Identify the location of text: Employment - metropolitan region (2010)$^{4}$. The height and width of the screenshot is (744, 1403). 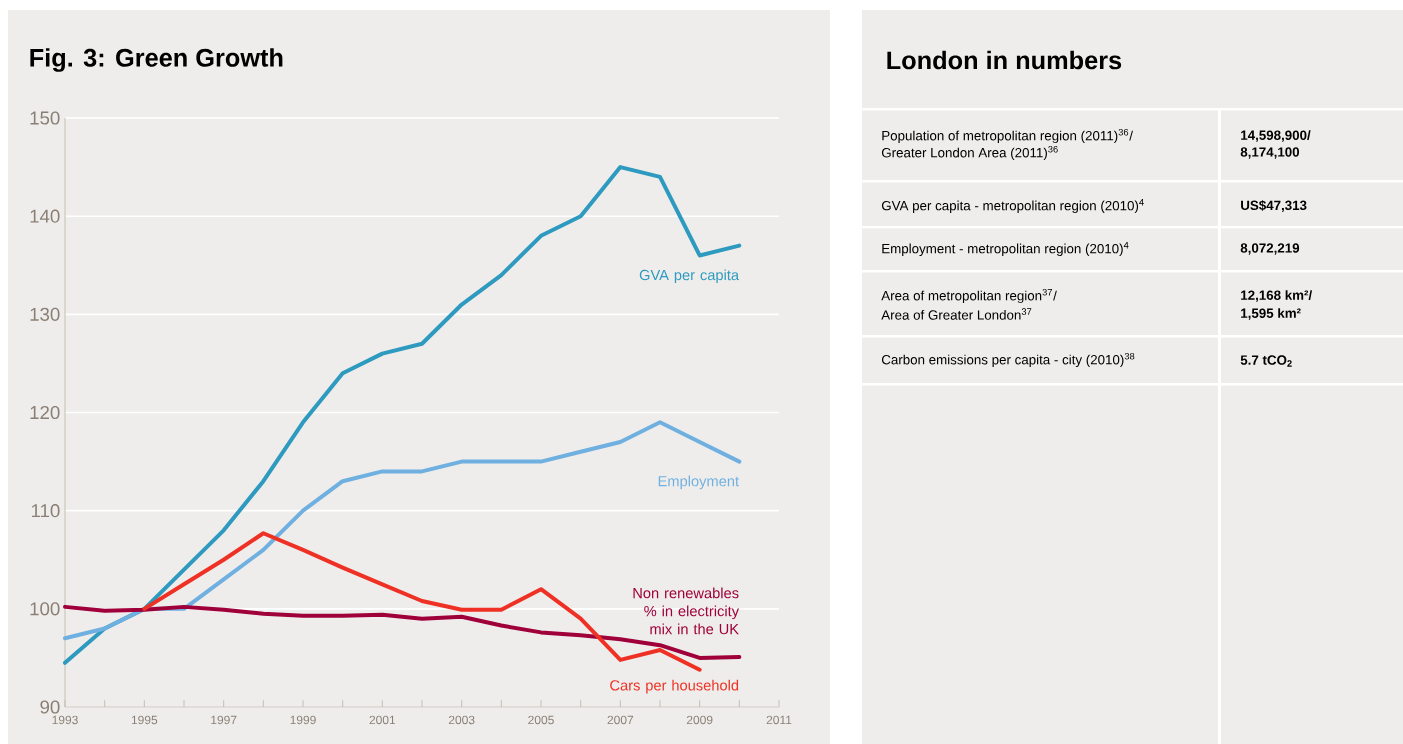
(1005, 248).